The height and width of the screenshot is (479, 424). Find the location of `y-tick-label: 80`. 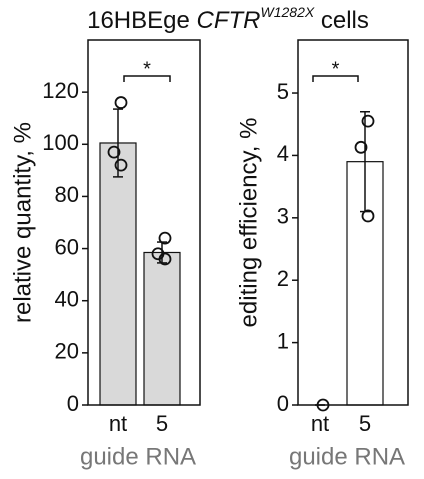

y-tick-label: 80 is located at coordinates (67, 194).